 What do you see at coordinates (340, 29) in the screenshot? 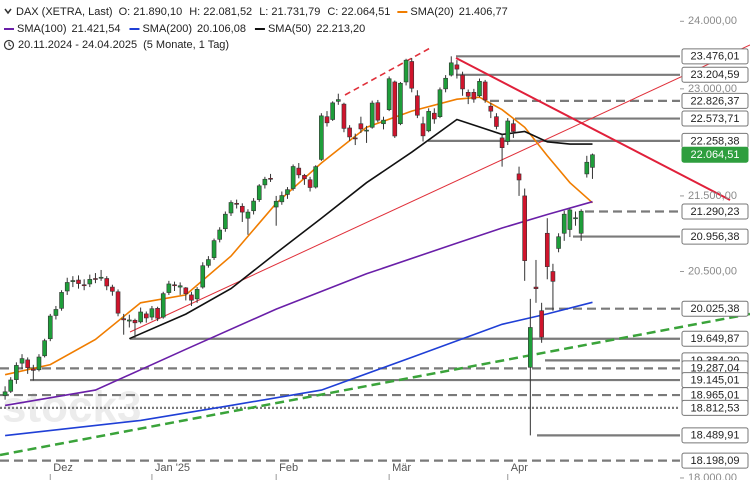
I see `legend-value: 22.213,20` at bounding box center [340, 29].